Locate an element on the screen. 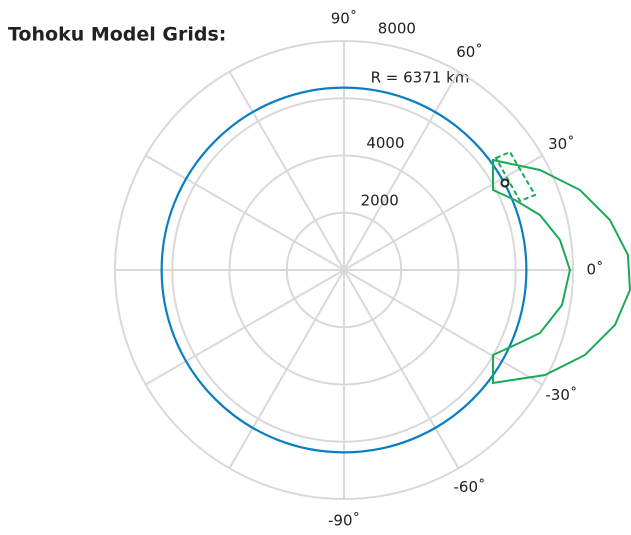 This screenshot has width=631, height=535. annotation: R = 6371 km is located at coordinates (420, 78).